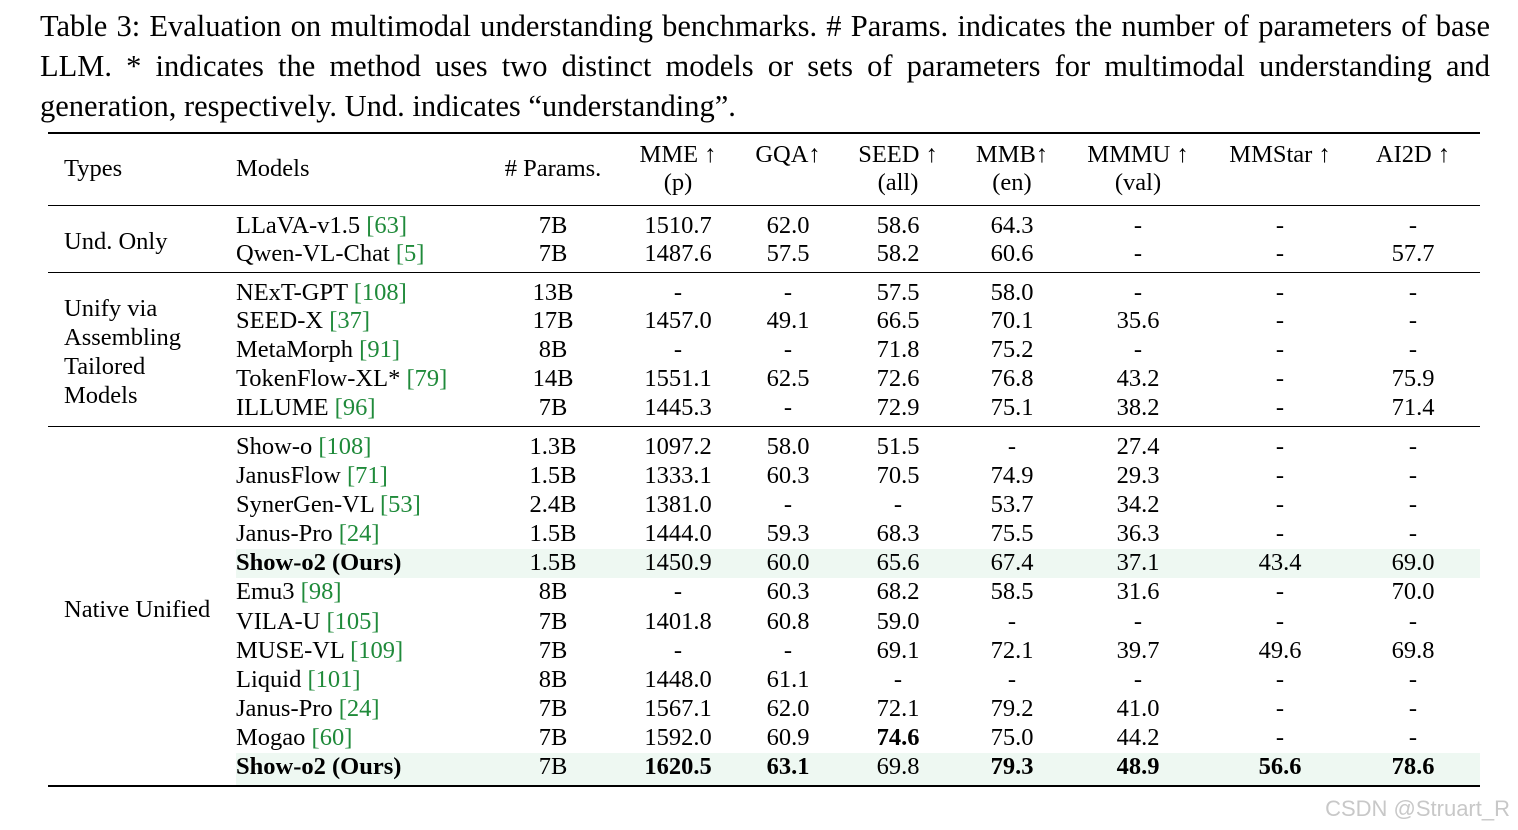 This screenshot has height=830, width=1518. I want to click on header-models: Models, so click(273, 169).